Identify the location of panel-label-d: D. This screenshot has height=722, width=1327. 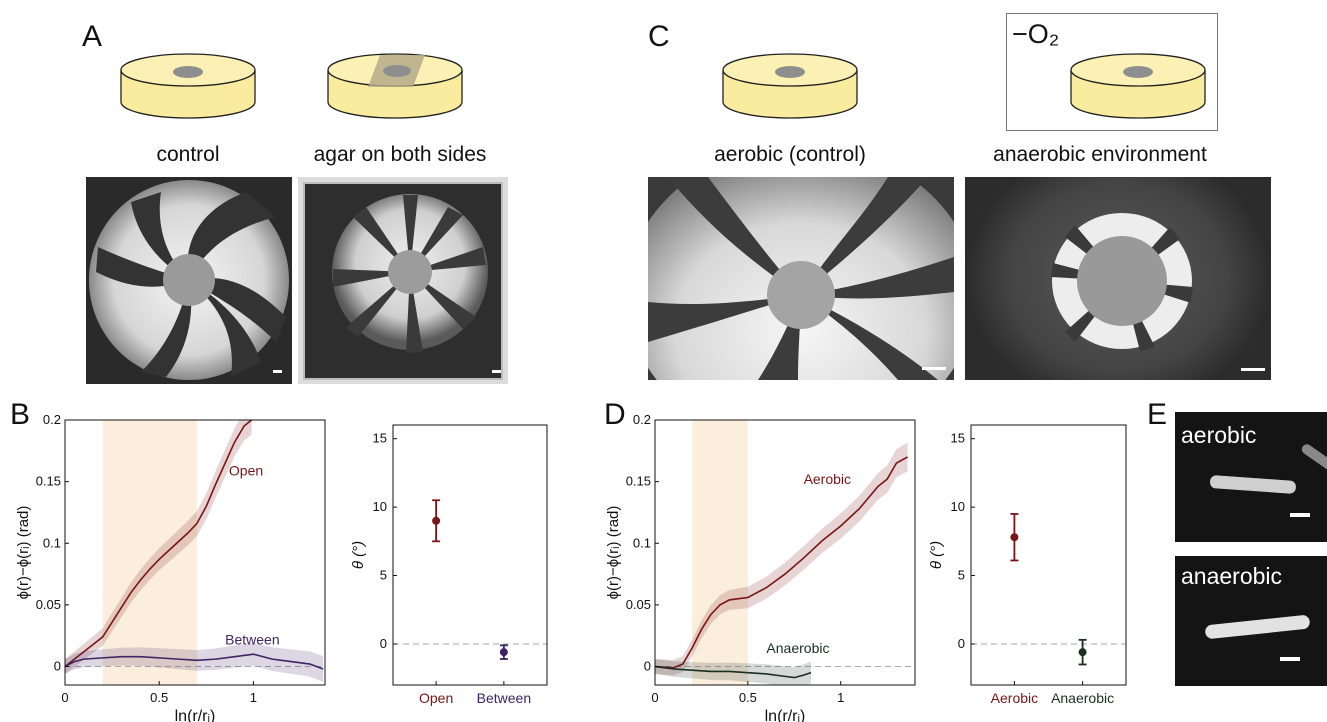
(615, 414).